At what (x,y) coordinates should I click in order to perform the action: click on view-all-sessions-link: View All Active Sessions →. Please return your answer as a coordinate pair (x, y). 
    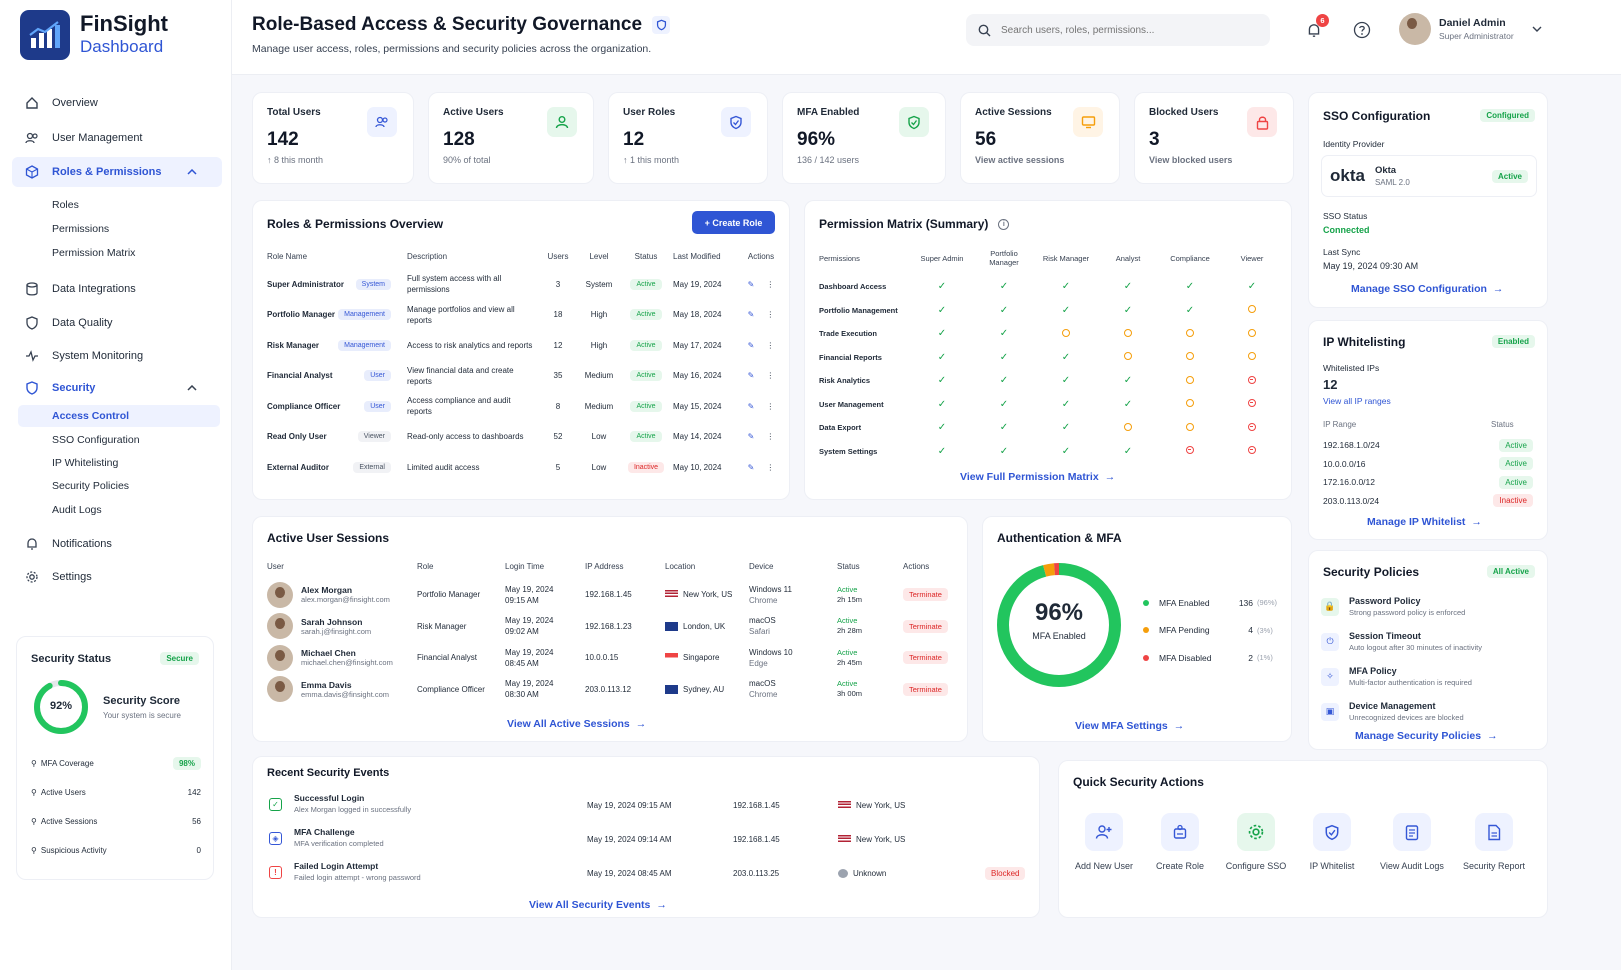
    Looking at the image, I should click on (576, 724).